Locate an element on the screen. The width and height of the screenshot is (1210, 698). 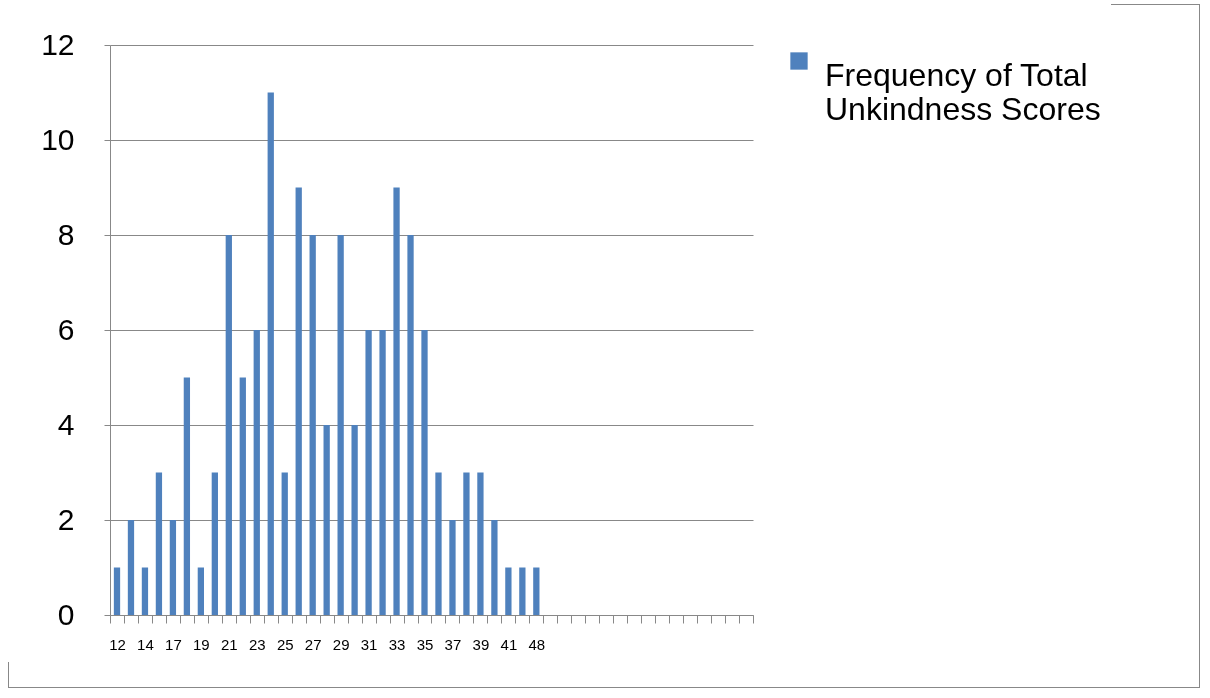
x-tick-label: 39 is located at coordinates (481, 644).